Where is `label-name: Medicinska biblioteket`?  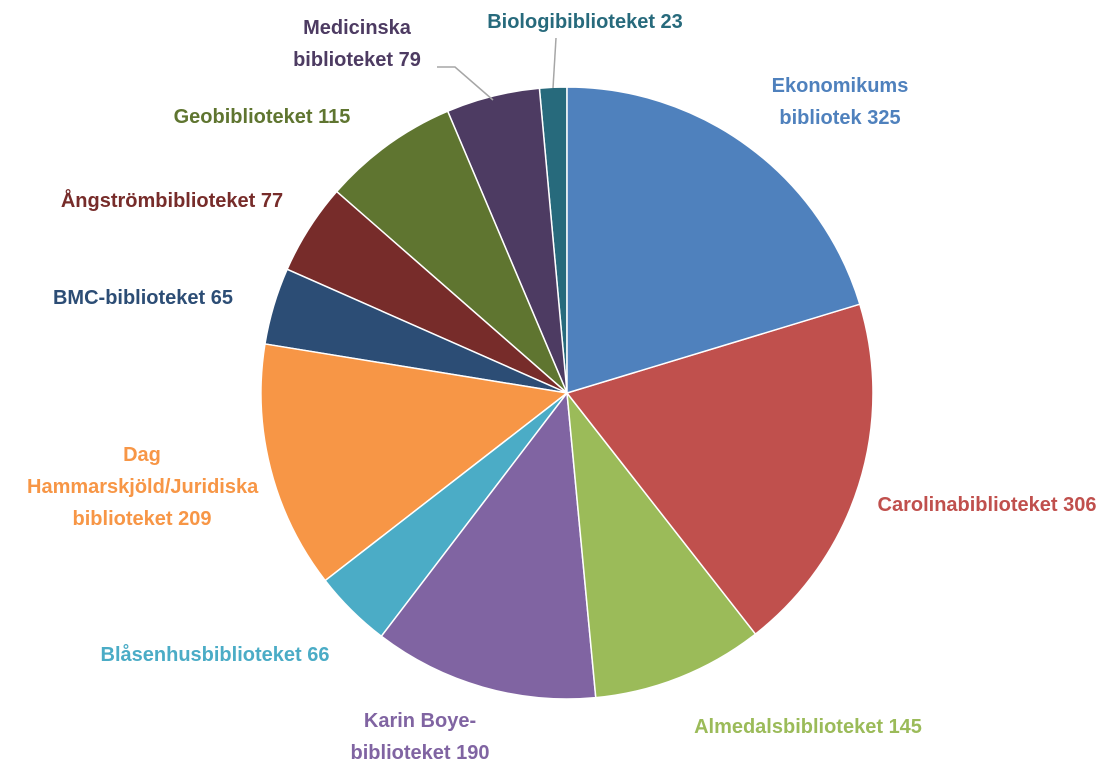 label-name: Medicinska biblioteket is located at coordinates (352, 44).